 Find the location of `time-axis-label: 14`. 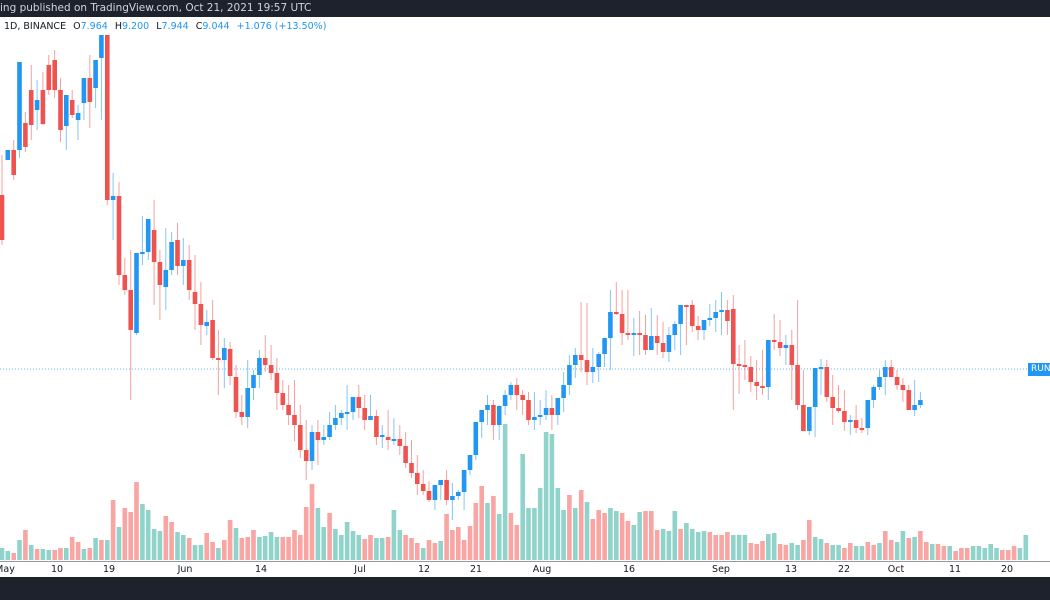

time-axis-label: 14 is located at coordinates (261, 569).